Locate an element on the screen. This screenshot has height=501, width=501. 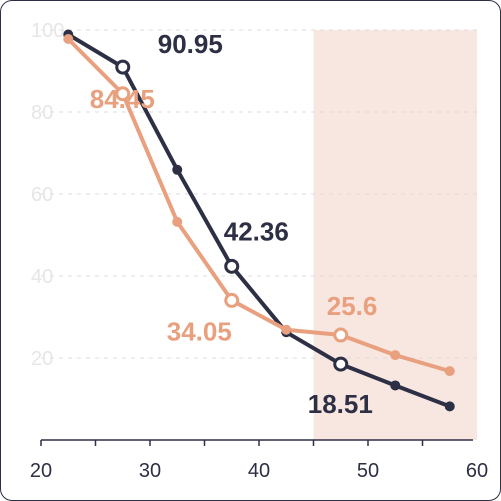
y-tick-label: 40 is located at coordinates (42, 277).